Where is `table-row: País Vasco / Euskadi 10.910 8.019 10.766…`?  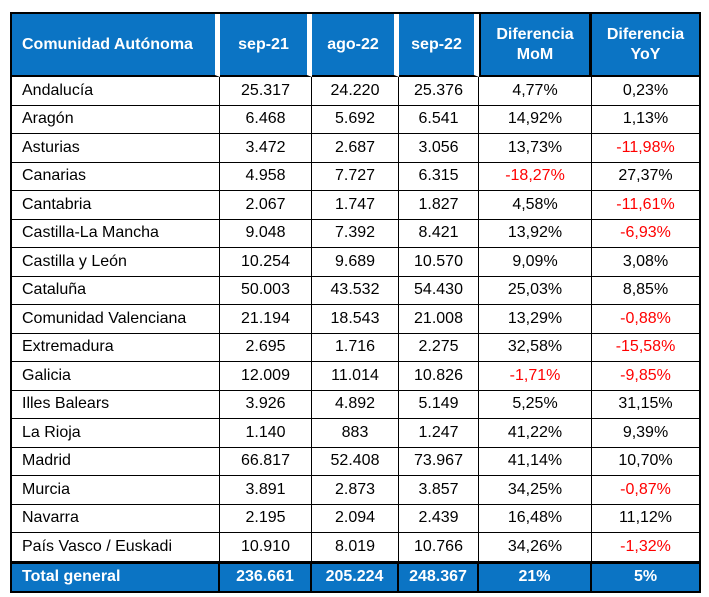 table-row: País Vasco / Euskadi 10.910 8.019 10.766… is located at coordinates (355, 547).